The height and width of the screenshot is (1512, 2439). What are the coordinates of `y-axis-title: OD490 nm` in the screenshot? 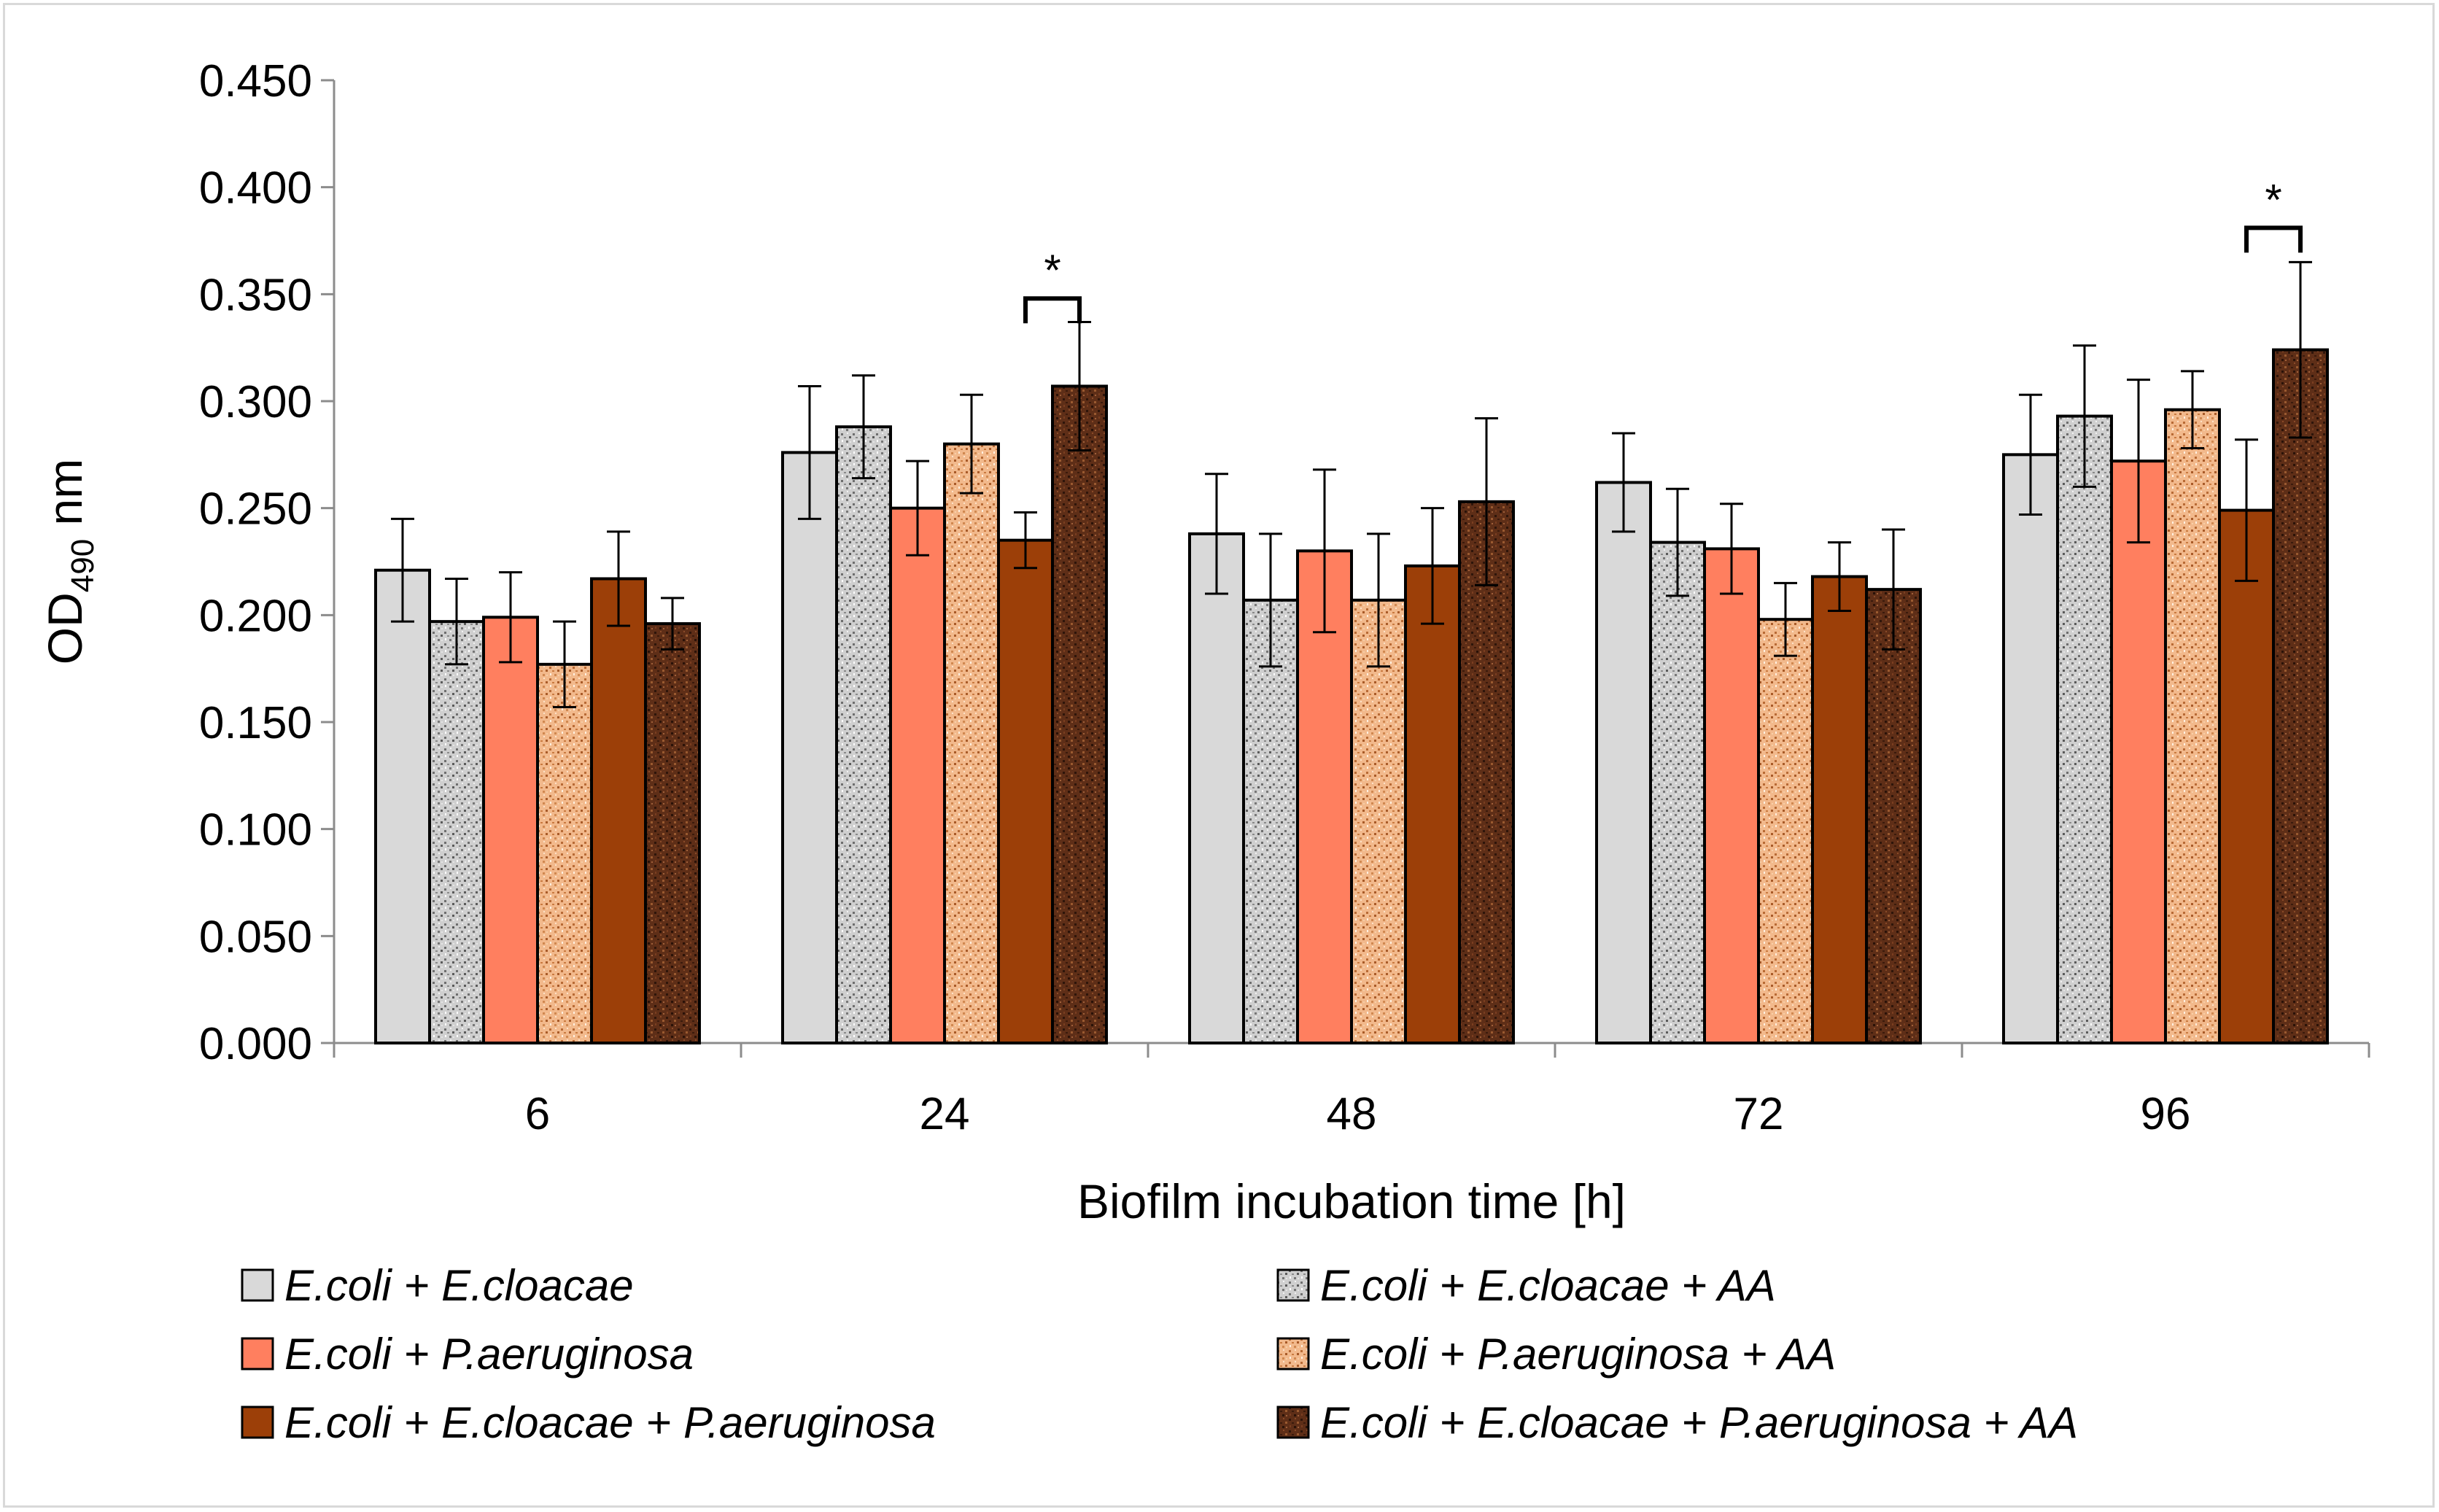 It's located at (69, 561).